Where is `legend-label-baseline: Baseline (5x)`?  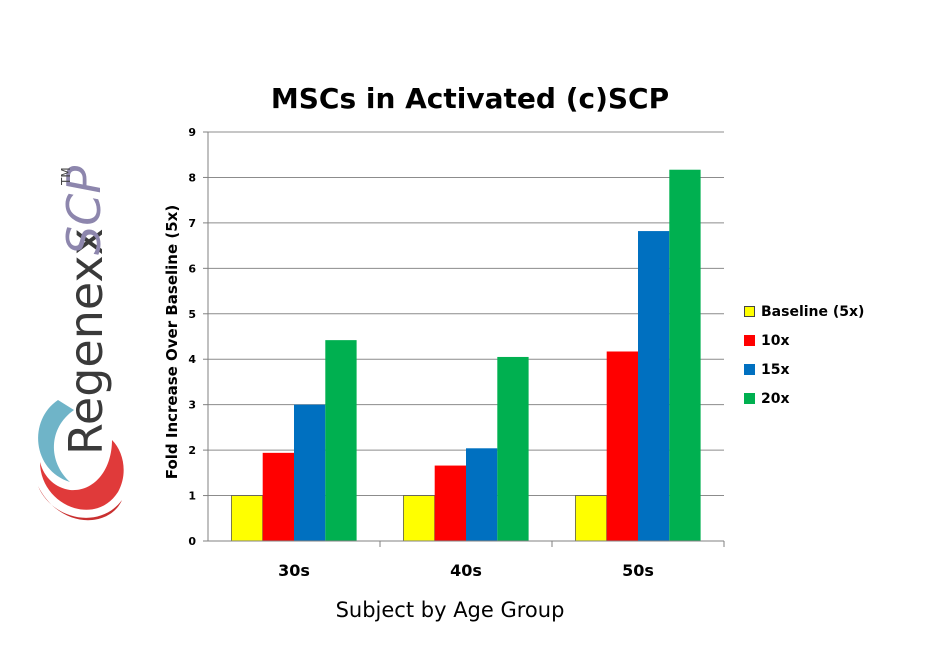
legend-label-baseline: Baseline (5x) is located at coordinates (813, 311).